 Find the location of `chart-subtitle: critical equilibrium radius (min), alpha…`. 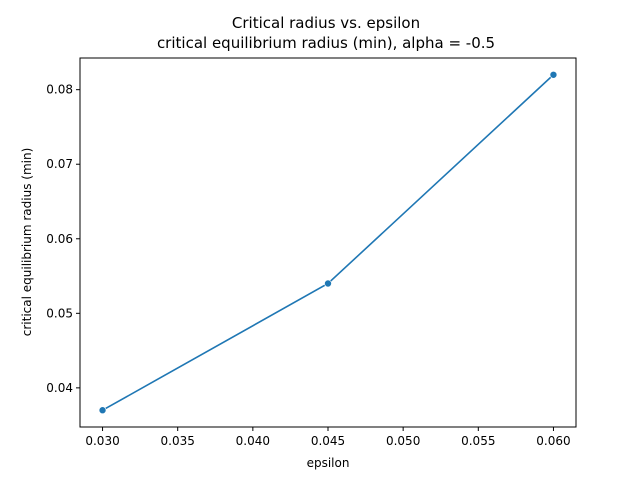

chart-subtitle: critical equilibrium radius (min), alpha… is located at coordinates (326, 43).